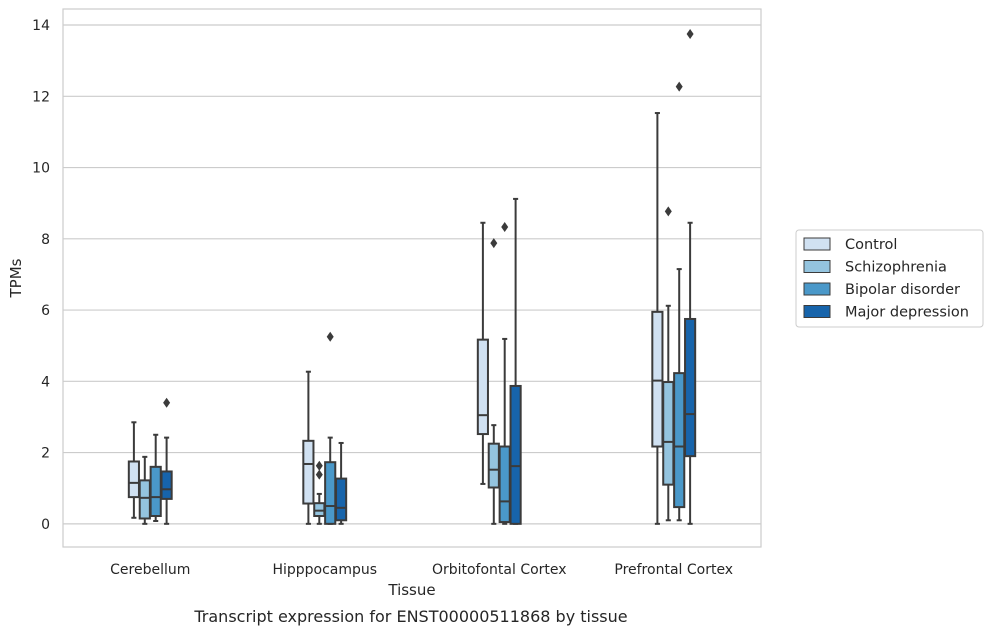 The height and width of the screenshot is (634, 992). Describe the element at coordinates (150, 570) in the screenshot. I see `x-tick-label: Cerebellum` at that location.